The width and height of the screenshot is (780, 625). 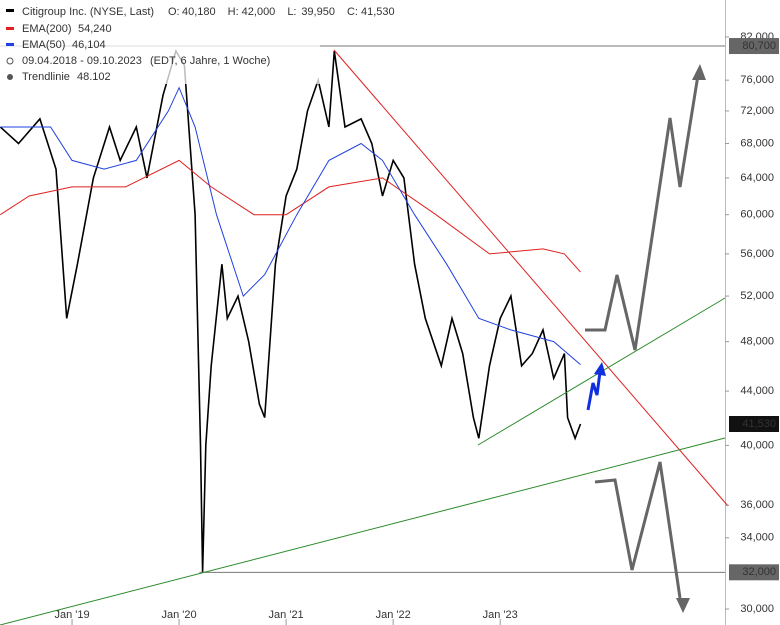 I want to click on x-tick-label: Jan '21, so click(x=286, y=615).